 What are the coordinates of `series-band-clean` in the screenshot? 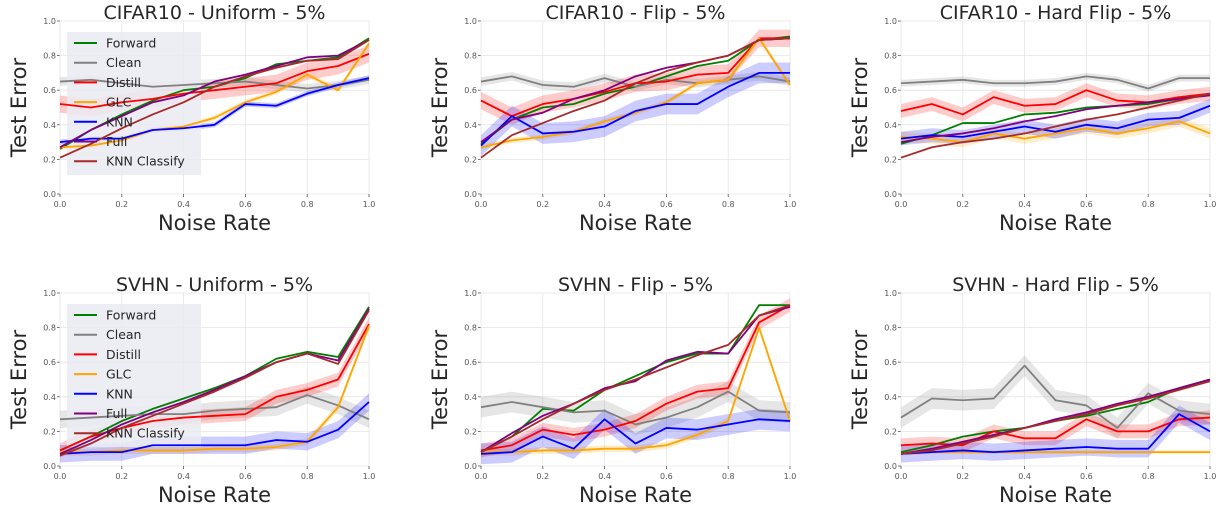 It's located at (1055, 397).